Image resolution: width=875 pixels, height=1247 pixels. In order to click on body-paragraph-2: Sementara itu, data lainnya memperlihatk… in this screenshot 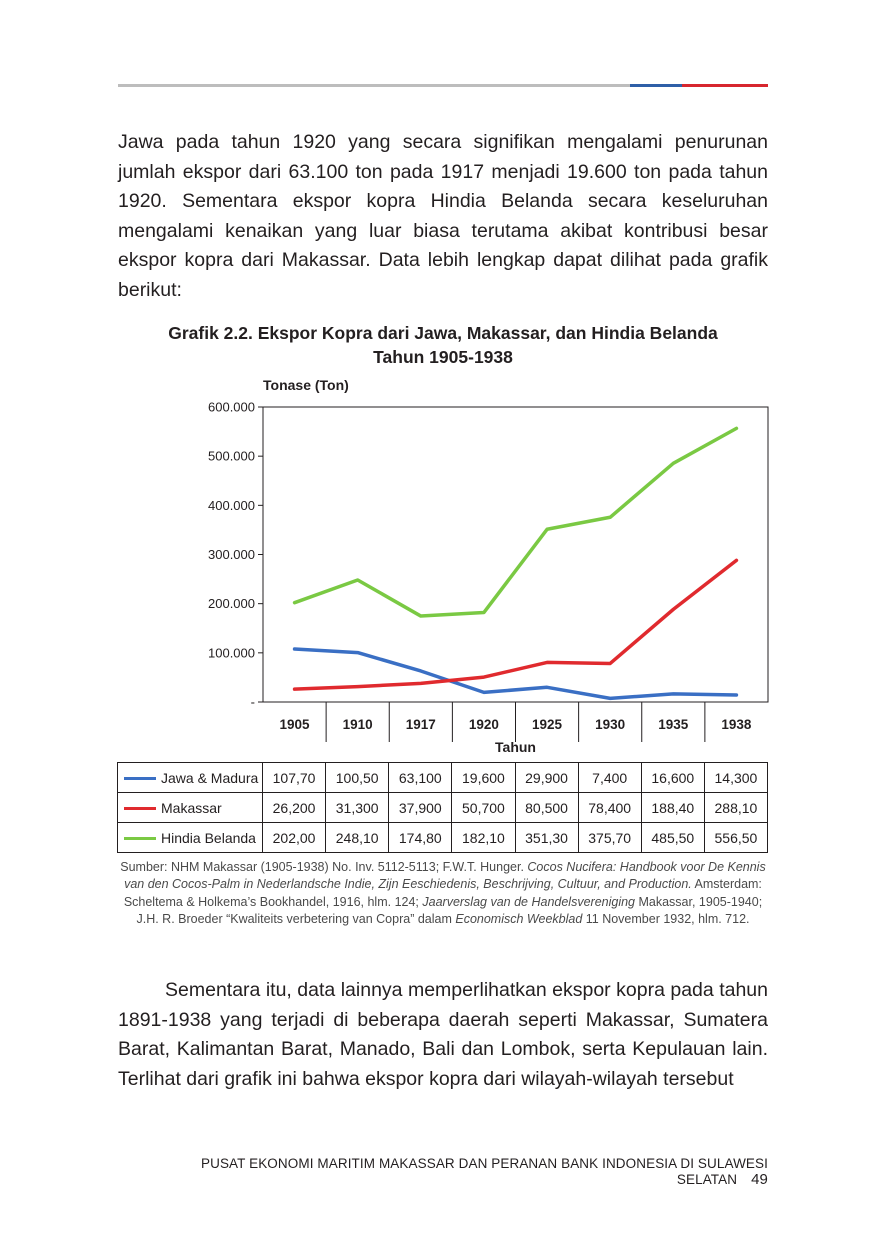, I will do `click(443, 1034)`.